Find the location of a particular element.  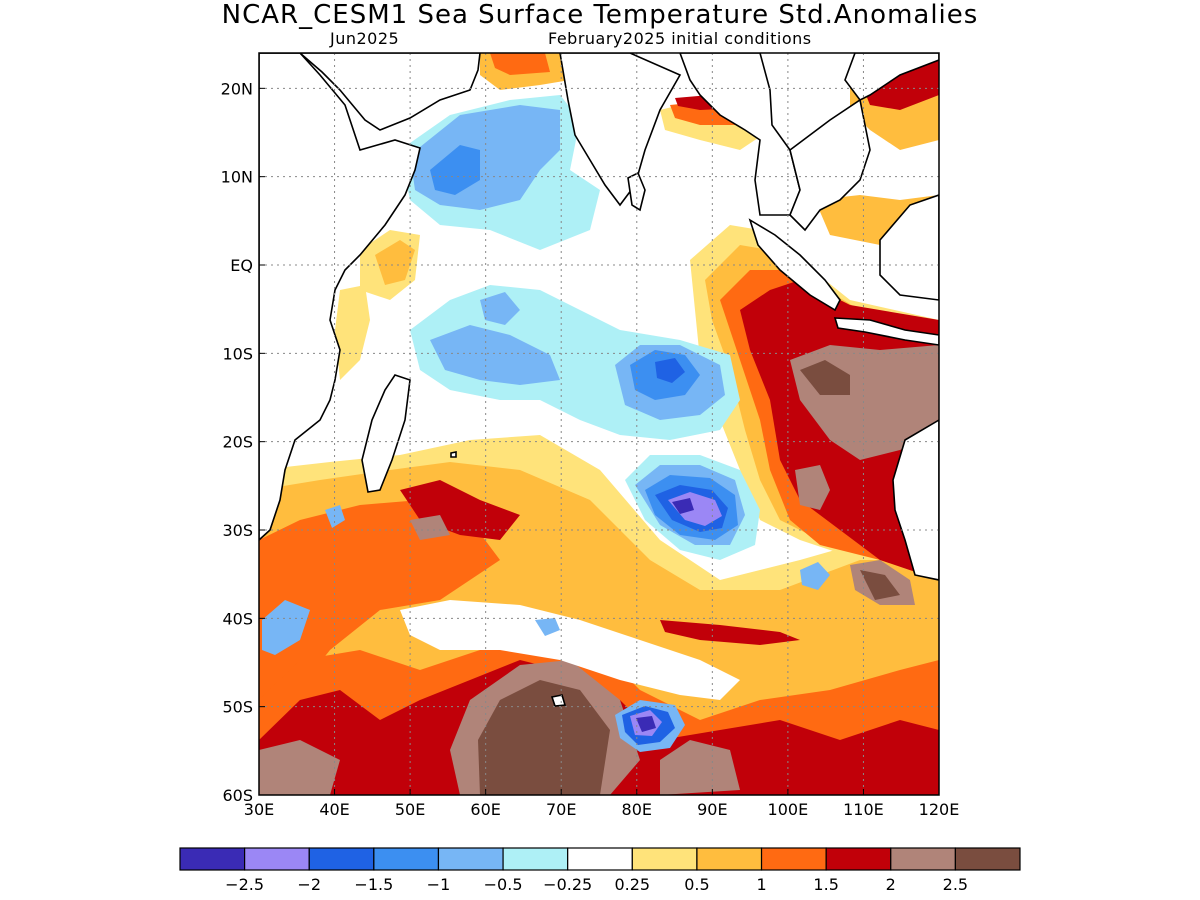

colorbar-label: 2 is located at coordinates (891, 884).